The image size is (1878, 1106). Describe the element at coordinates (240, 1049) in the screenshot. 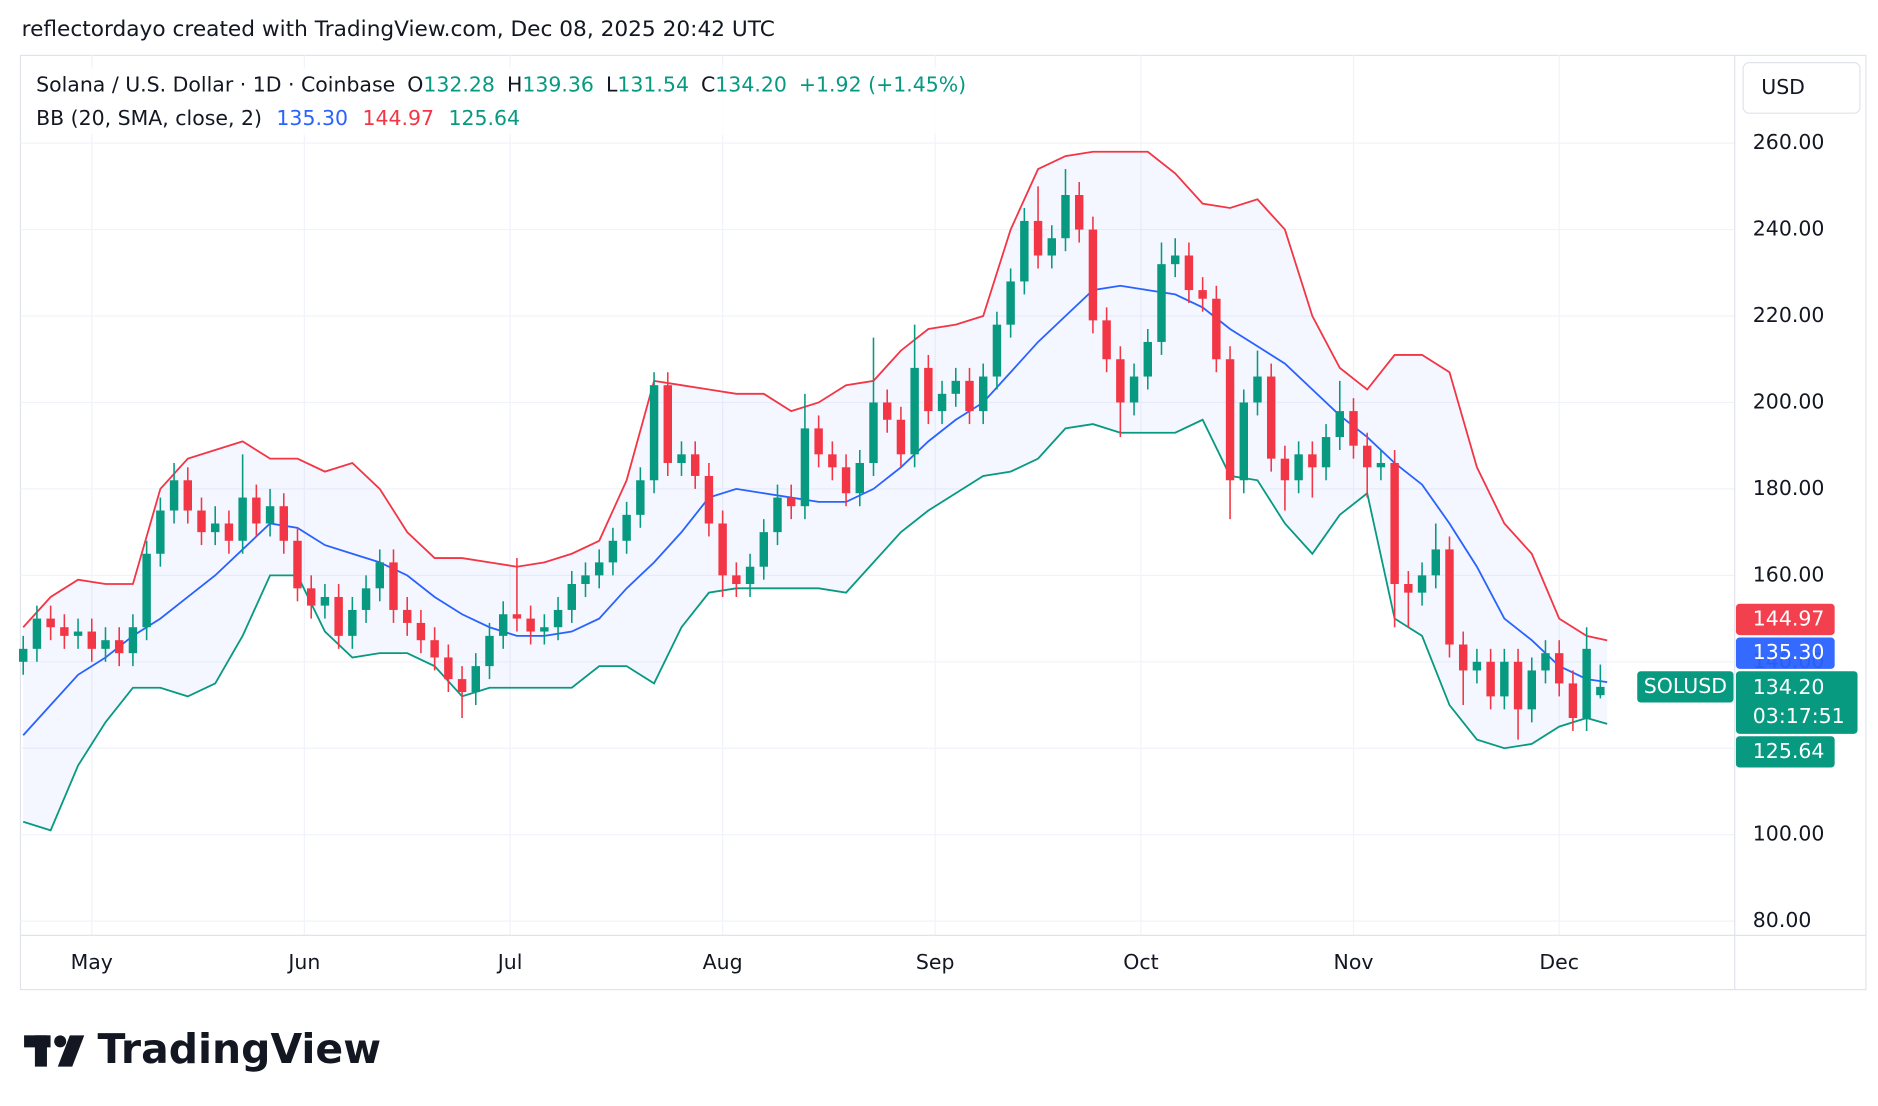

I see `brand: TradingView` at that location.